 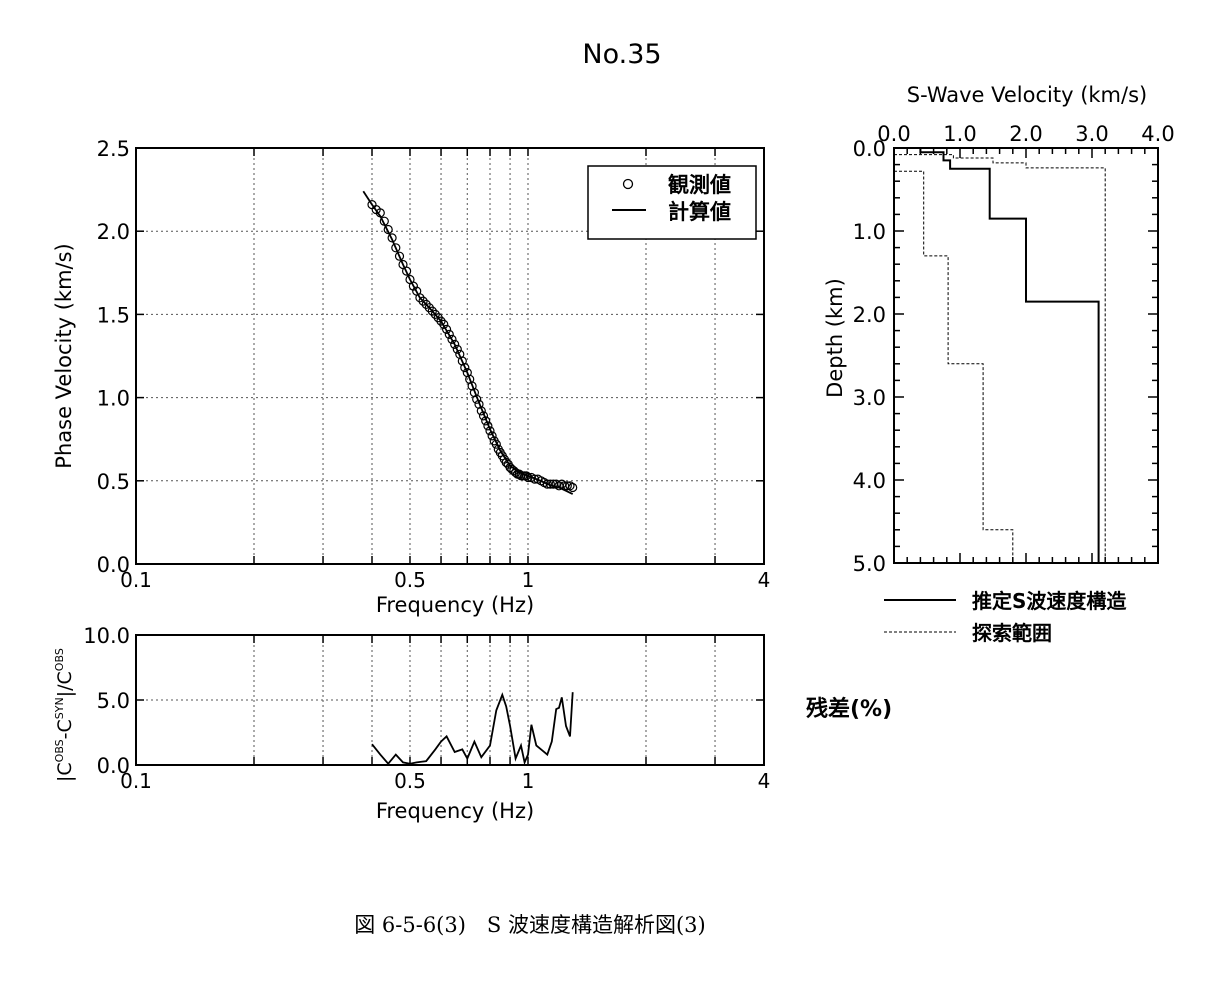 I want to click on x-axis-label: Frequency (Hz), so click(x=455, y=605).